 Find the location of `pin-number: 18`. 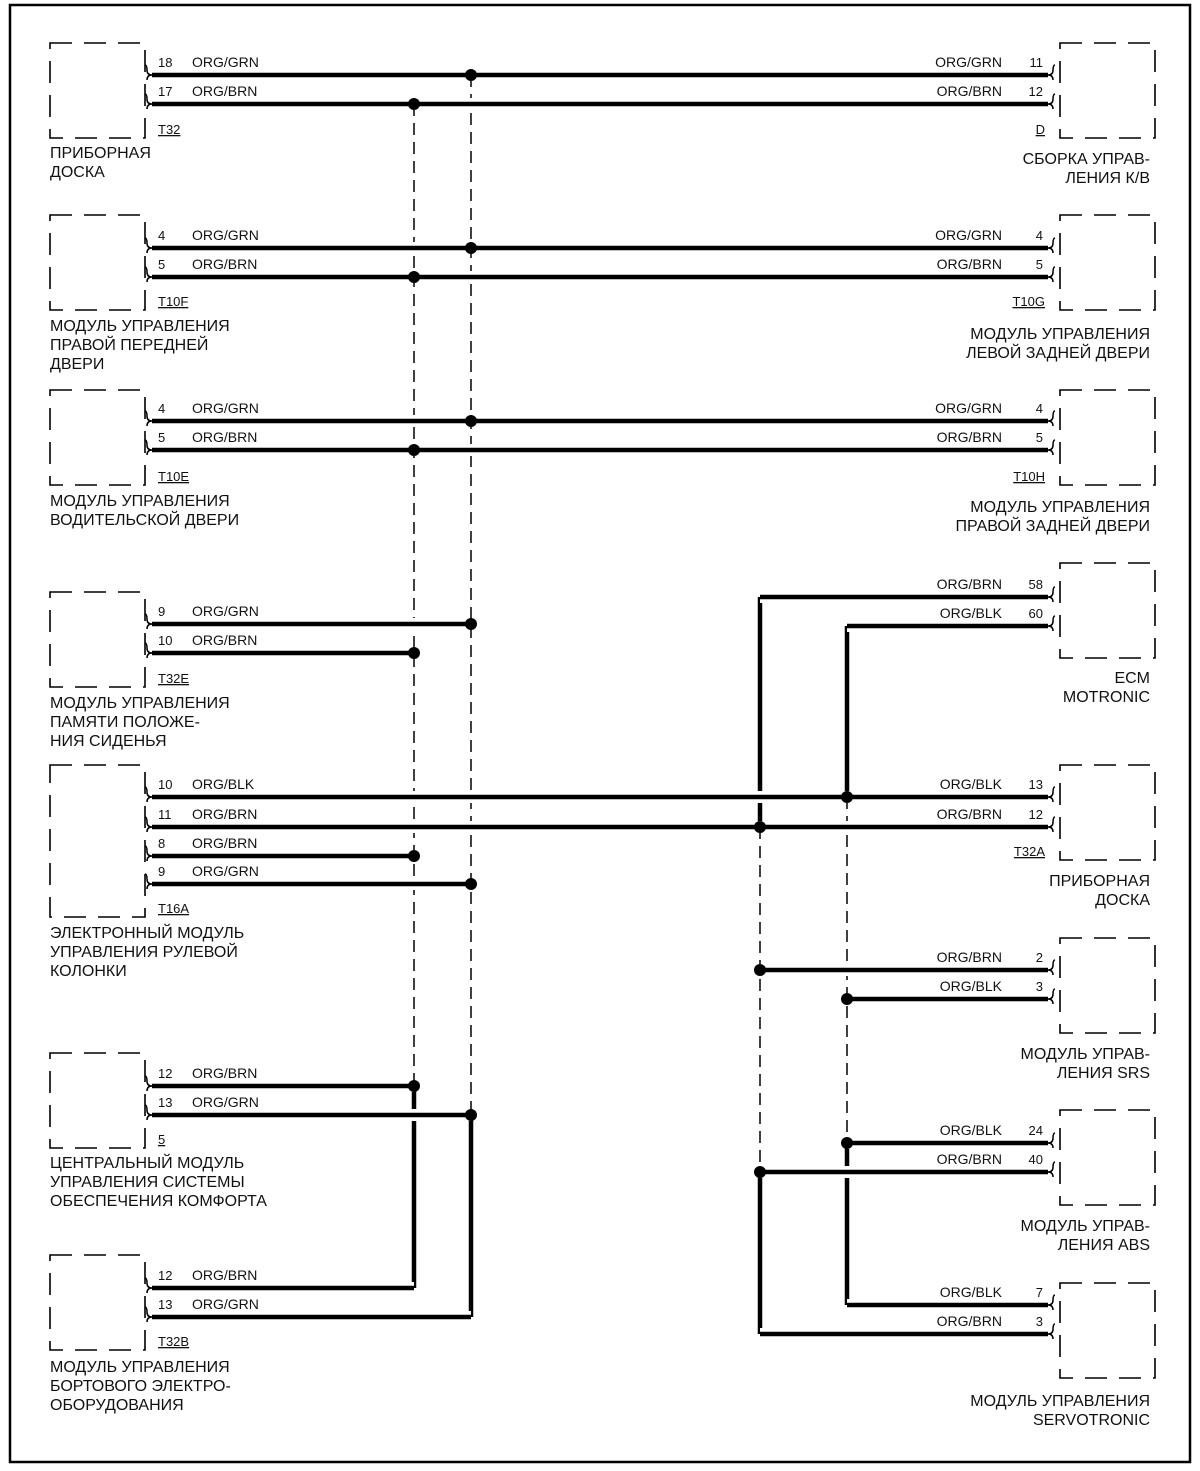

pin-number: 18 is located at coordinates (165, 62).